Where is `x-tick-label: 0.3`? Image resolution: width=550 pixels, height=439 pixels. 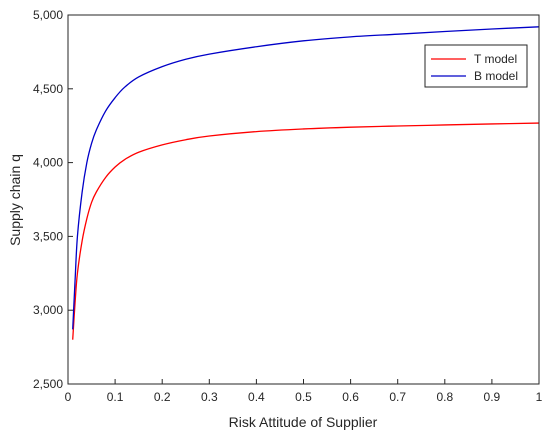
x-tick-label: 0.3 is located at coordinates (209, 397).